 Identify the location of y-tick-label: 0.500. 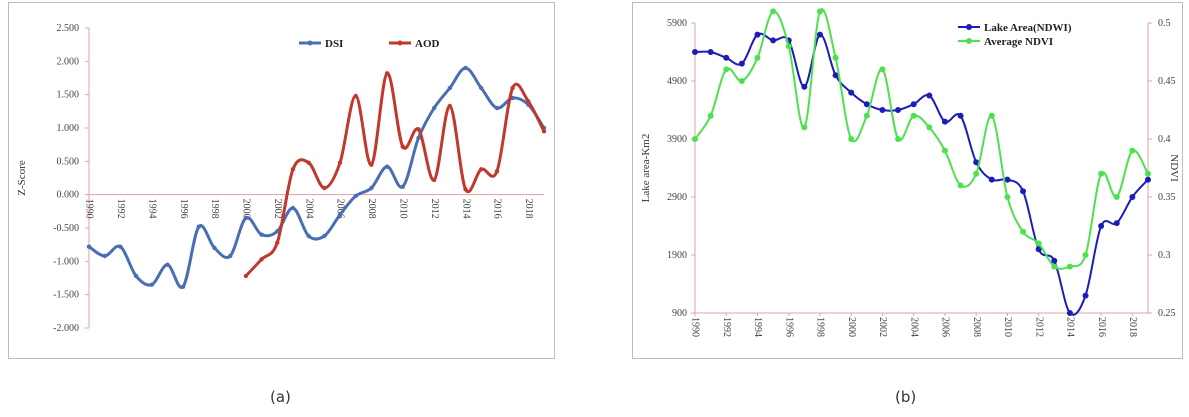
(68, 161).